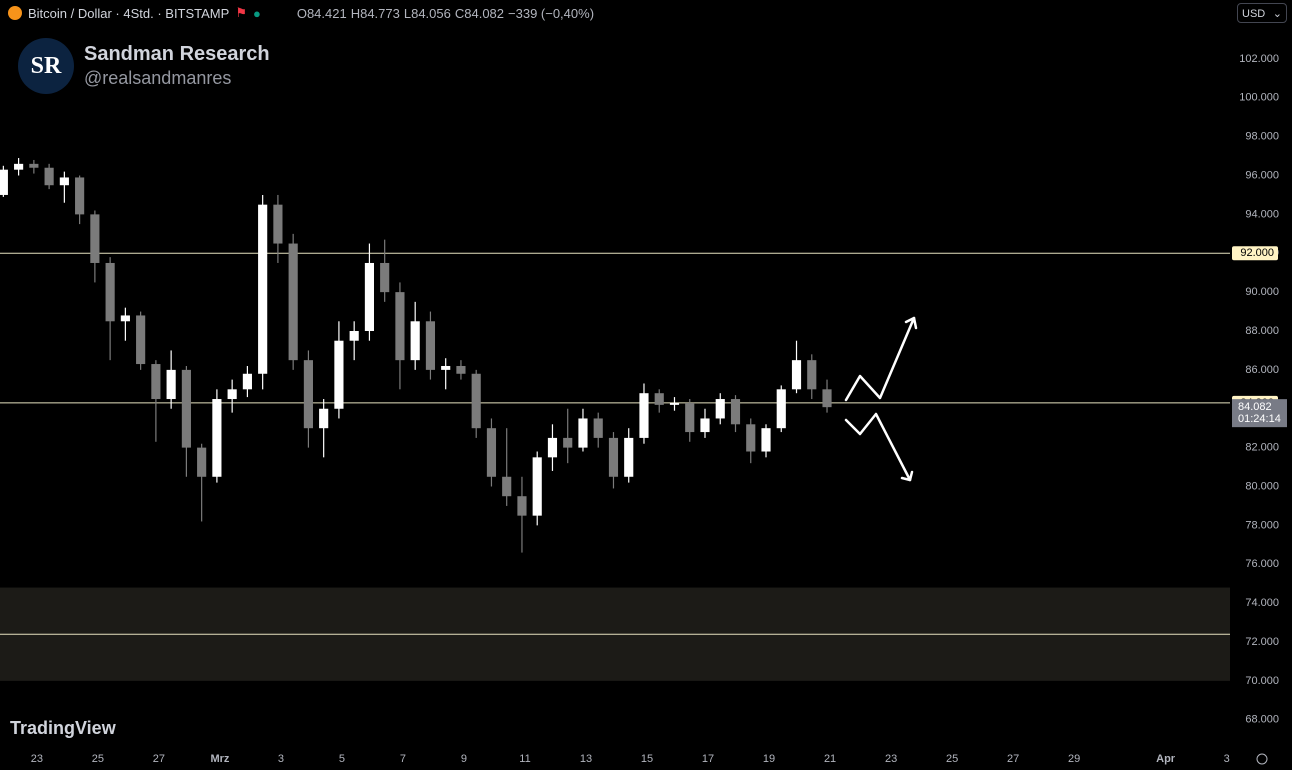 This screenshot has width=1292, height=770. I want to click on y-tick-label: 68.000, so click(1262, 720).